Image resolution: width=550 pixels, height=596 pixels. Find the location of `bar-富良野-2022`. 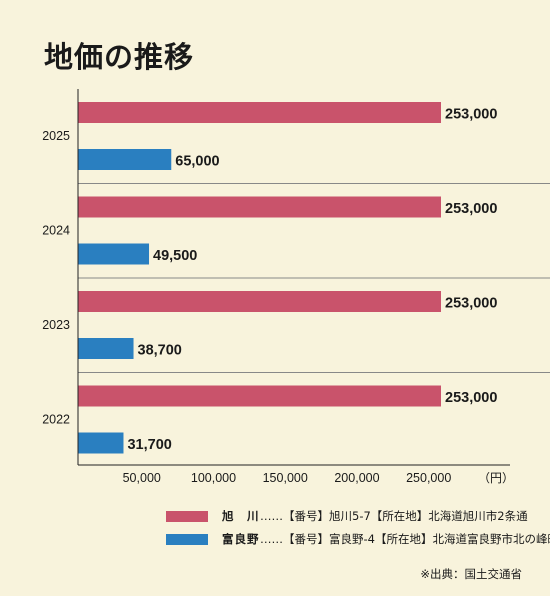

bar-富良野-2022 is located at coordinates (101, 443).